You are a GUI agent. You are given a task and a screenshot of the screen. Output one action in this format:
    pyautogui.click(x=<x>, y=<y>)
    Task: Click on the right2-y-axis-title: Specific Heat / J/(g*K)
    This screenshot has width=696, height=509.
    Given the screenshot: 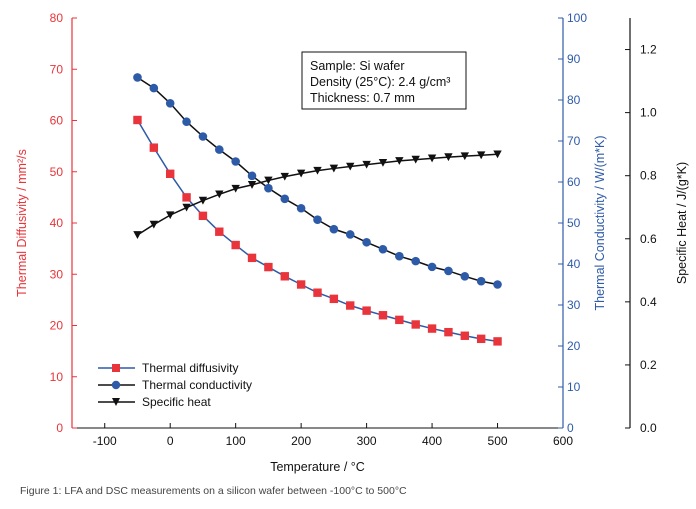 What is the action you would take?
    pyautogui.click(x=682, y=223)
    